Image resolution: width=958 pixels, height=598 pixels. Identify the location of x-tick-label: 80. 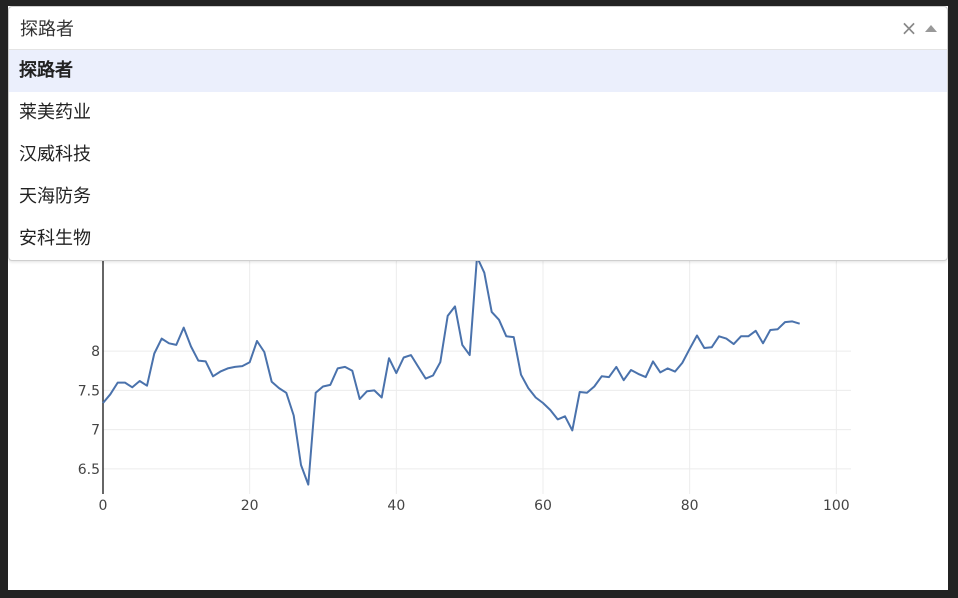
(690, 506).